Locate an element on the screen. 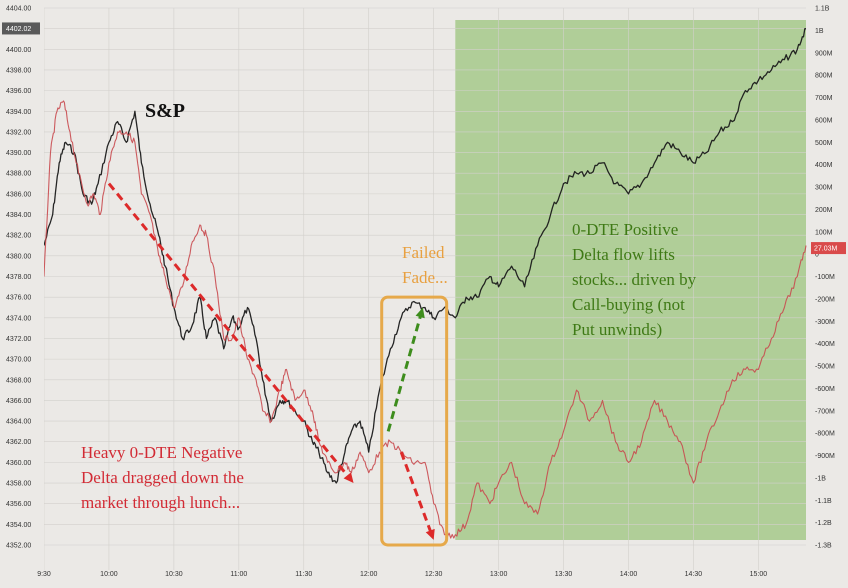 Image resolution: width=848 pixels, height=588 pixels. y-right-tick-label: 700M is located at coordinates (824, 98).